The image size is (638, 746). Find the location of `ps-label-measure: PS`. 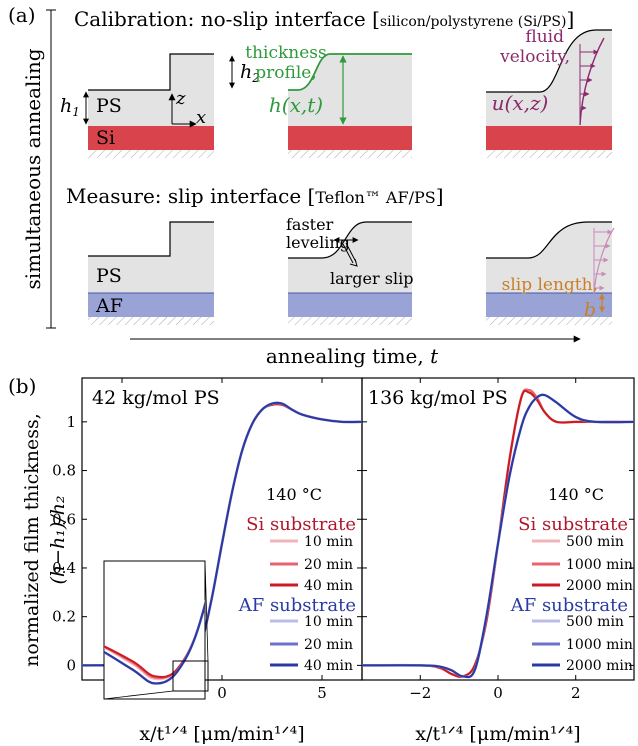

ps-label-measure: PS is located at coordinates (109, 276).